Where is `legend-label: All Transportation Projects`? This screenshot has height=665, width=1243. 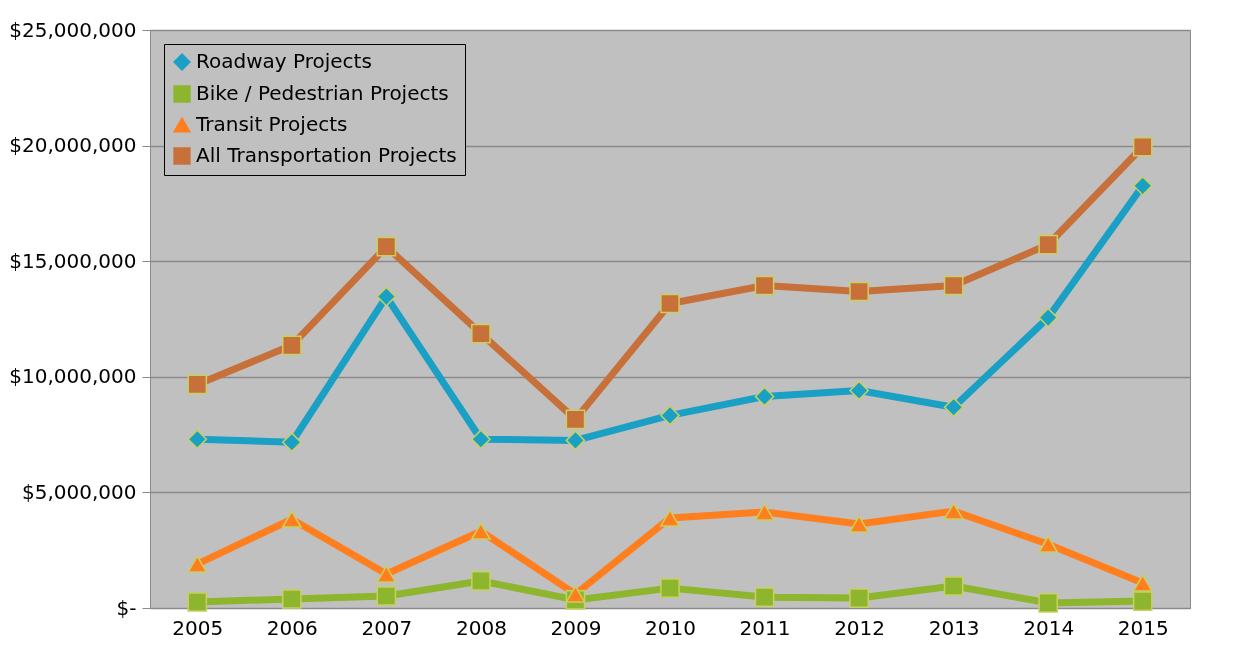 legend-label: All Transportation Projects is located at coordinates (326, 155).